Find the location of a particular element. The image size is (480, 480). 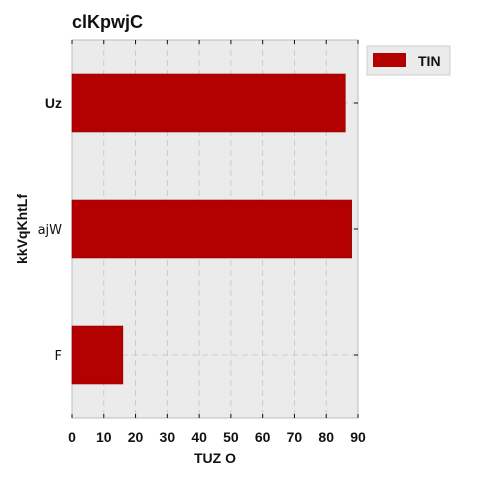

bar-F is located at coordinates (97, 355).